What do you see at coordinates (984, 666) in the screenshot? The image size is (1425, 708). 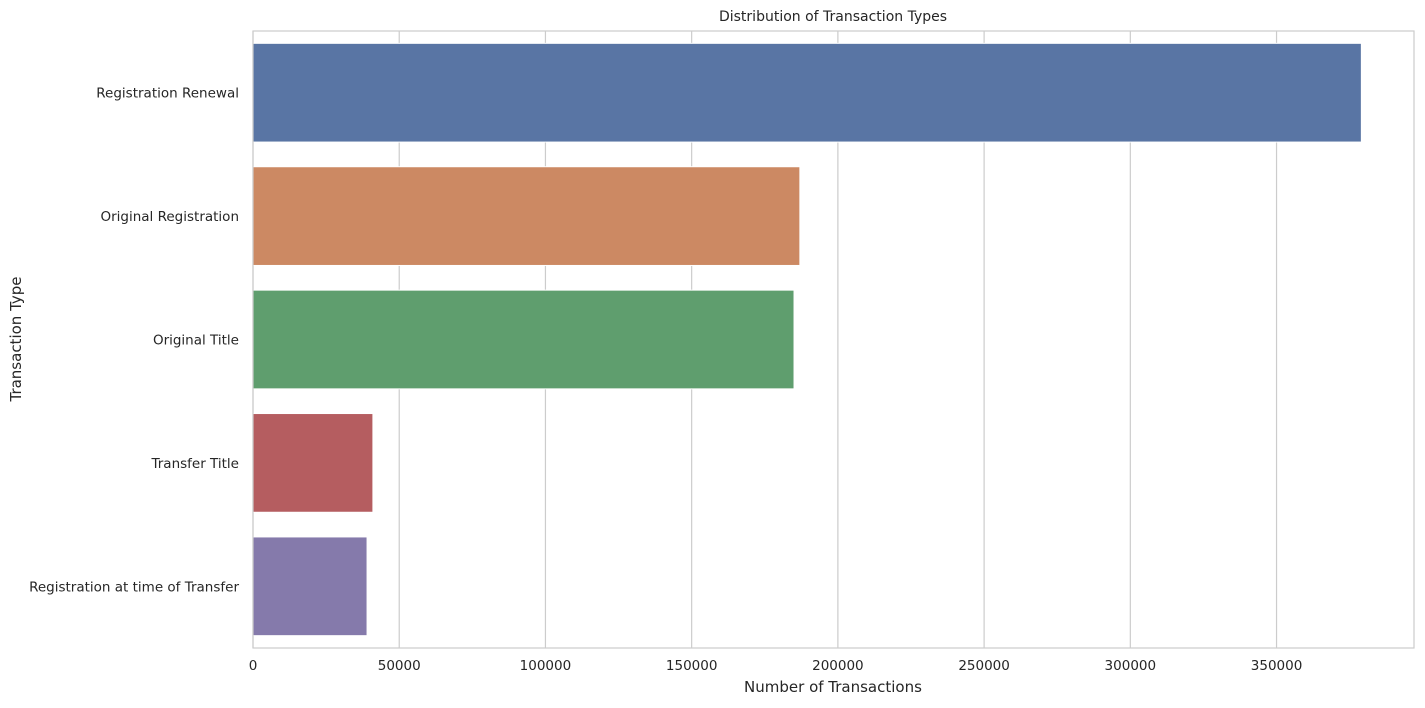 I see `x-tick-label: 250000` at bounding box center [984, 666].